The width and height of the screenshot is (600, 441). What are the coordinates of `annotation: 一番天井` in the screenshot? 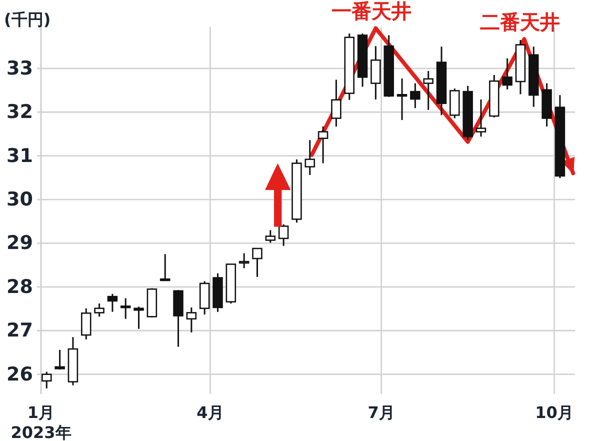 It's located at (372, 12).